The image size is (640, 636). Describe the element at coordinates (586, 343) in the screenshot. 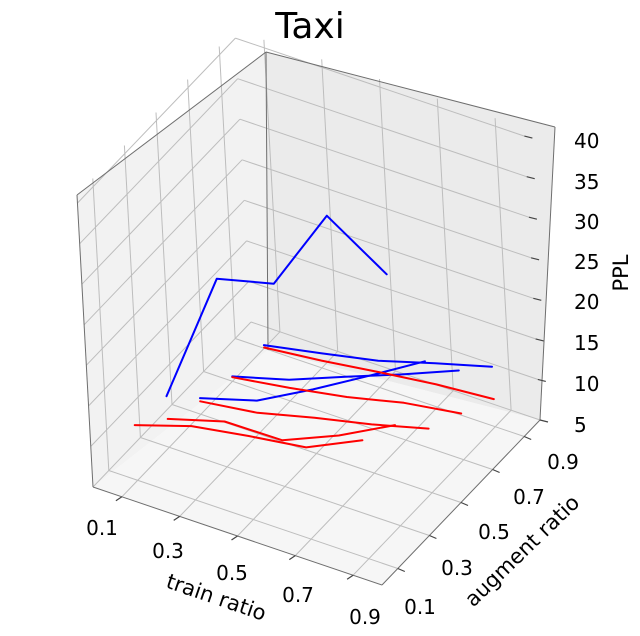

I see `z-tick-label: 15` at that location.